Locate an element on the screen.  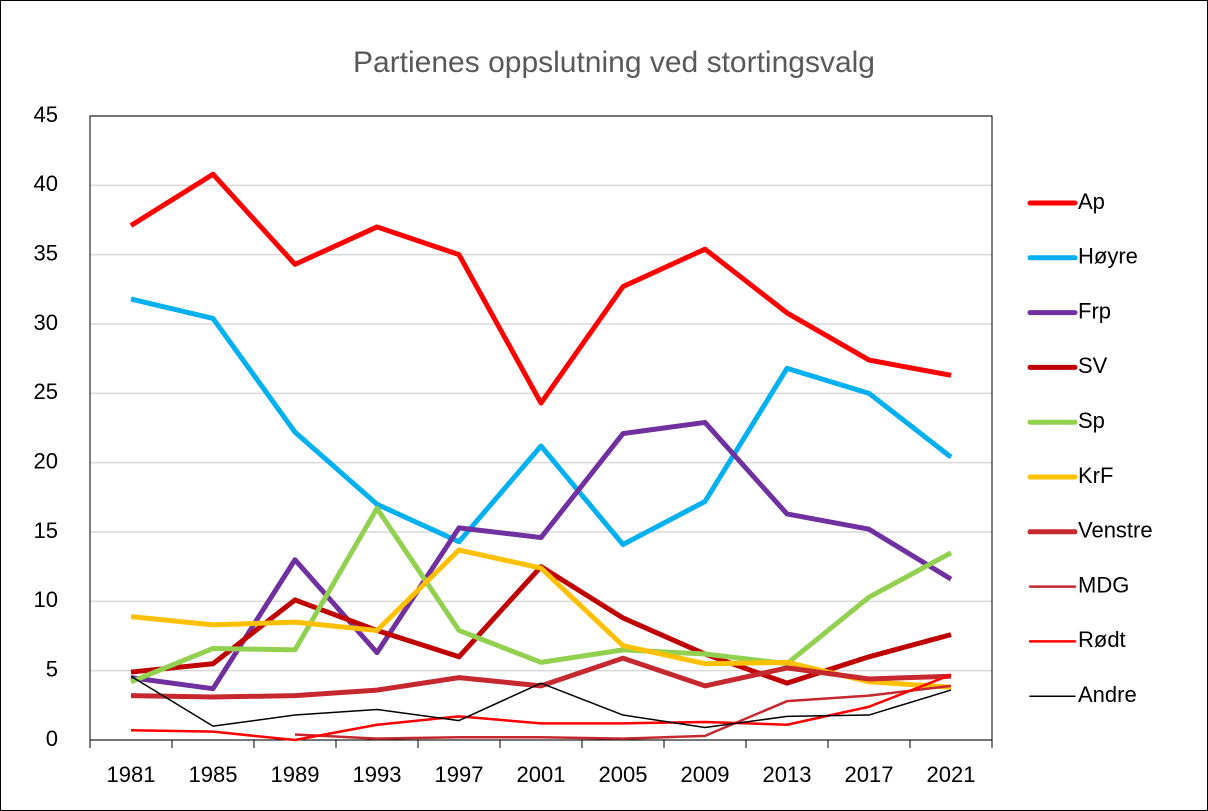
y-tick-label: 25 is located at coordinates (46, 391).